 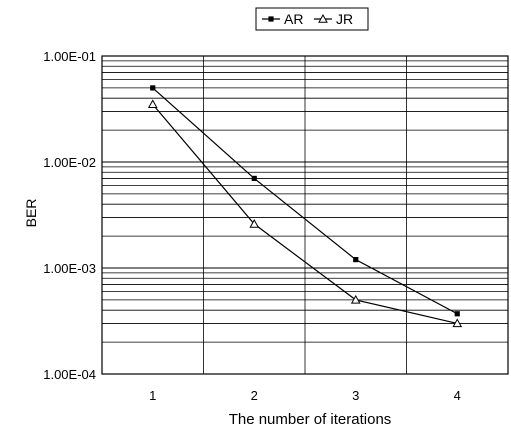 I want to click on y-tick-label: 1.00E-01, so click(x=69, y=56).